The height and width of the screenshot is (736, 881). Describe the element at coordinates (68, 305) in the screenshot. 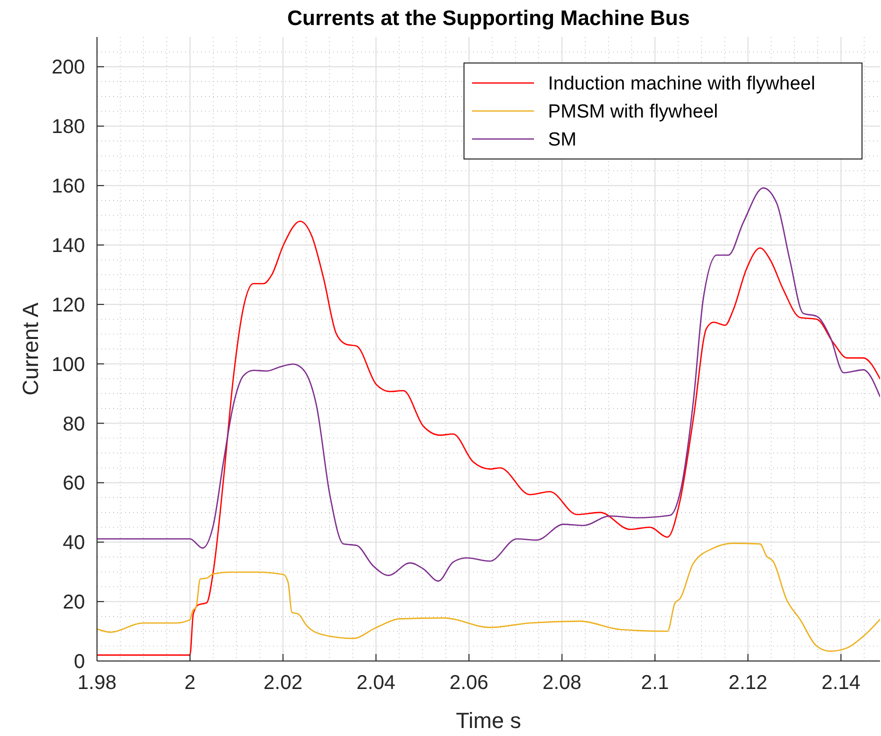

I see `y-tick-label: 120` at that location.